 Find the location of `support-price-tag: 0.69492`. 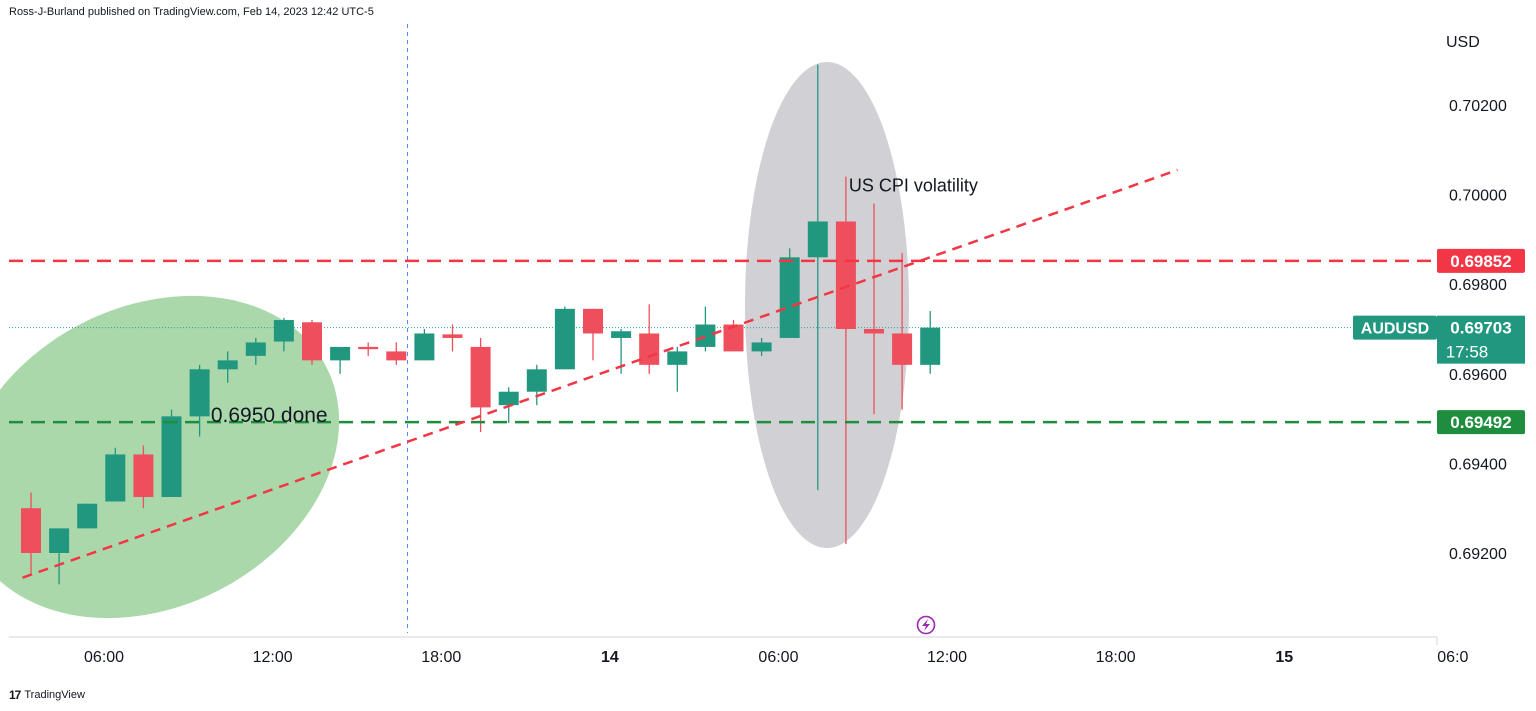

support-price-tag: 0.69492 is located at coordinates (1481, 422).